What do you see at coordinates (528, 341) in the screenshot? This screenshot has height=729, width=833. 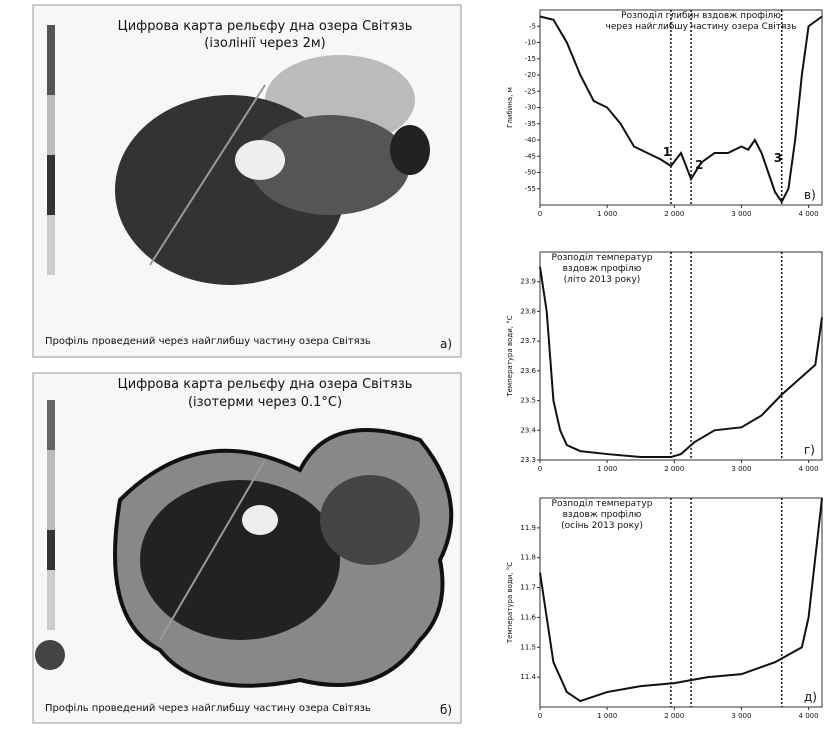 I see `y-tick-label: 23.7` at bounding box center [528, 341].